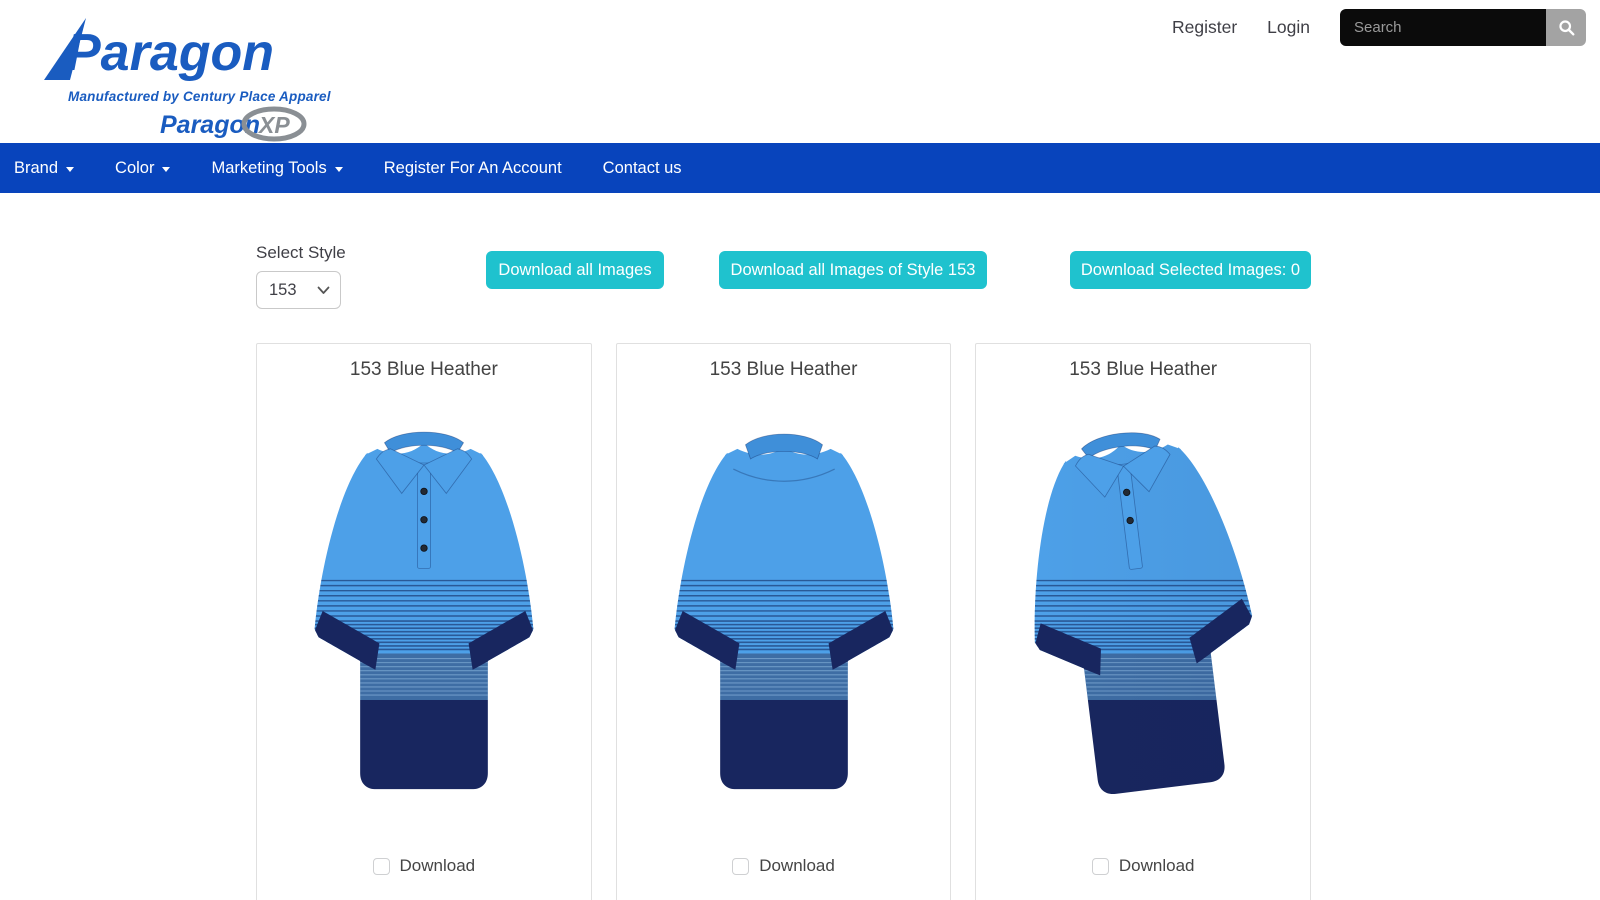  Describe the element at coordinates (1205, 26) in the screenshot. I see `register-link: Register` at that location.